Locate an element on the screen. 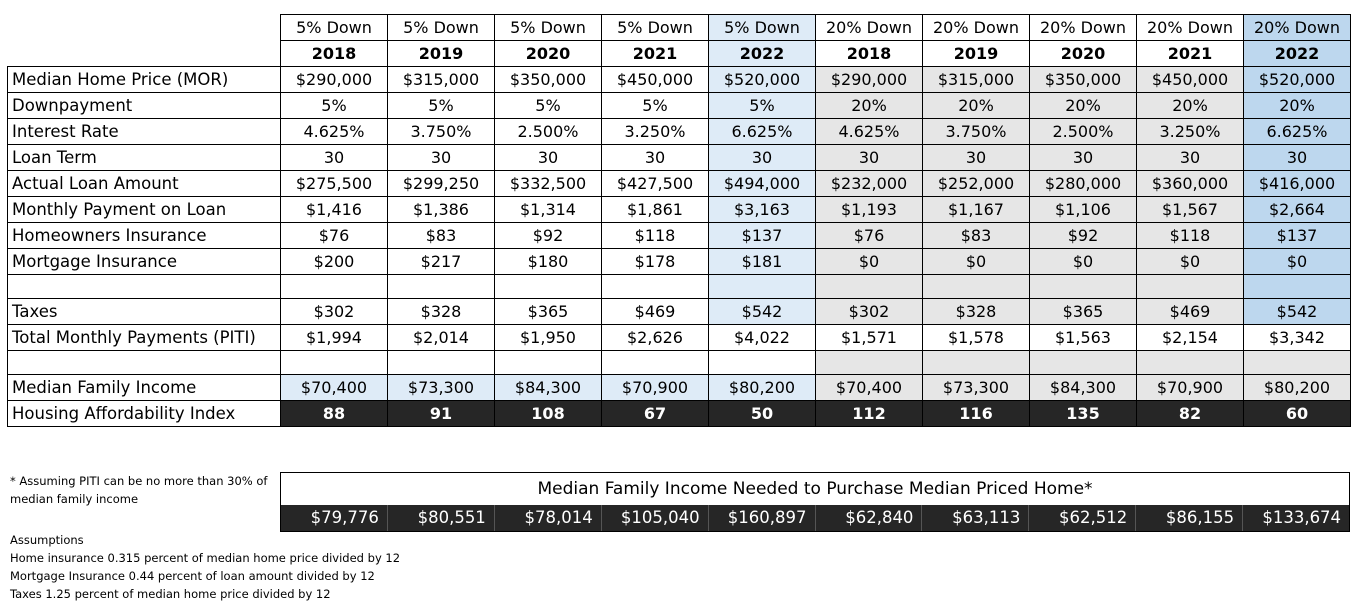 The width and height of the screenshot is (1370, 612). index-cell: 91 is located at coordinates (441, 413).